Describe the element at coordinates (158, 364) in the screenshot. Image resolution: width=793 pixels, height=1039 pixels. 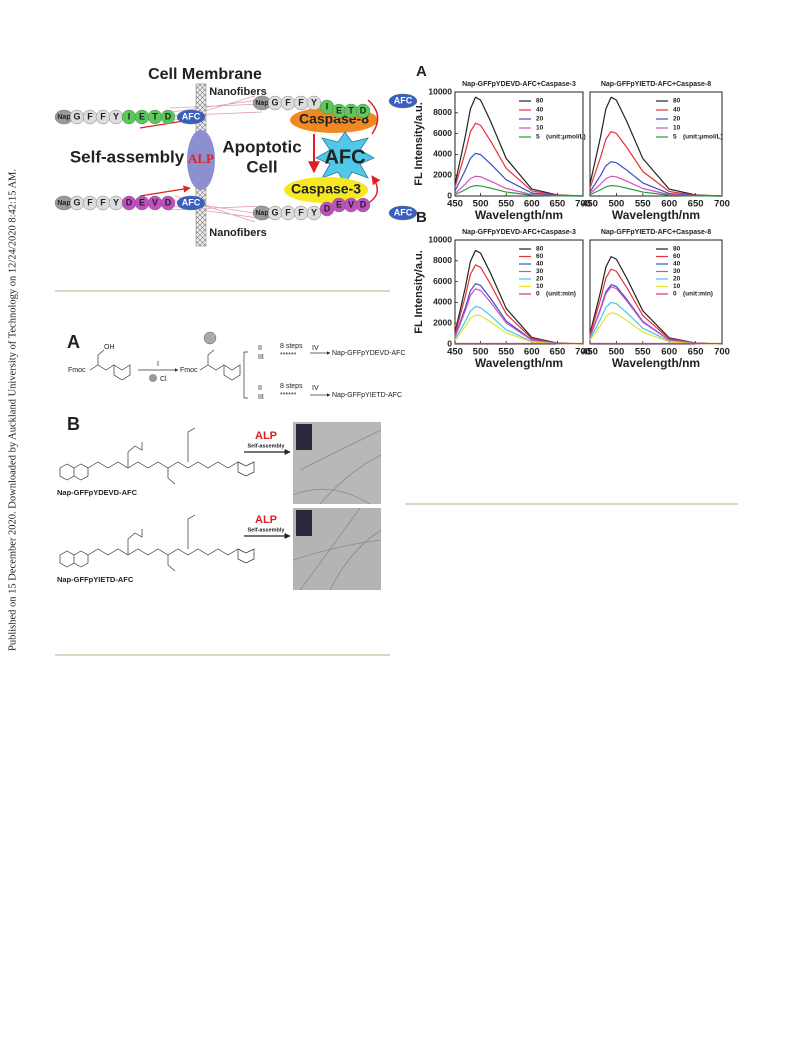
I see `step-label: I` at that location.